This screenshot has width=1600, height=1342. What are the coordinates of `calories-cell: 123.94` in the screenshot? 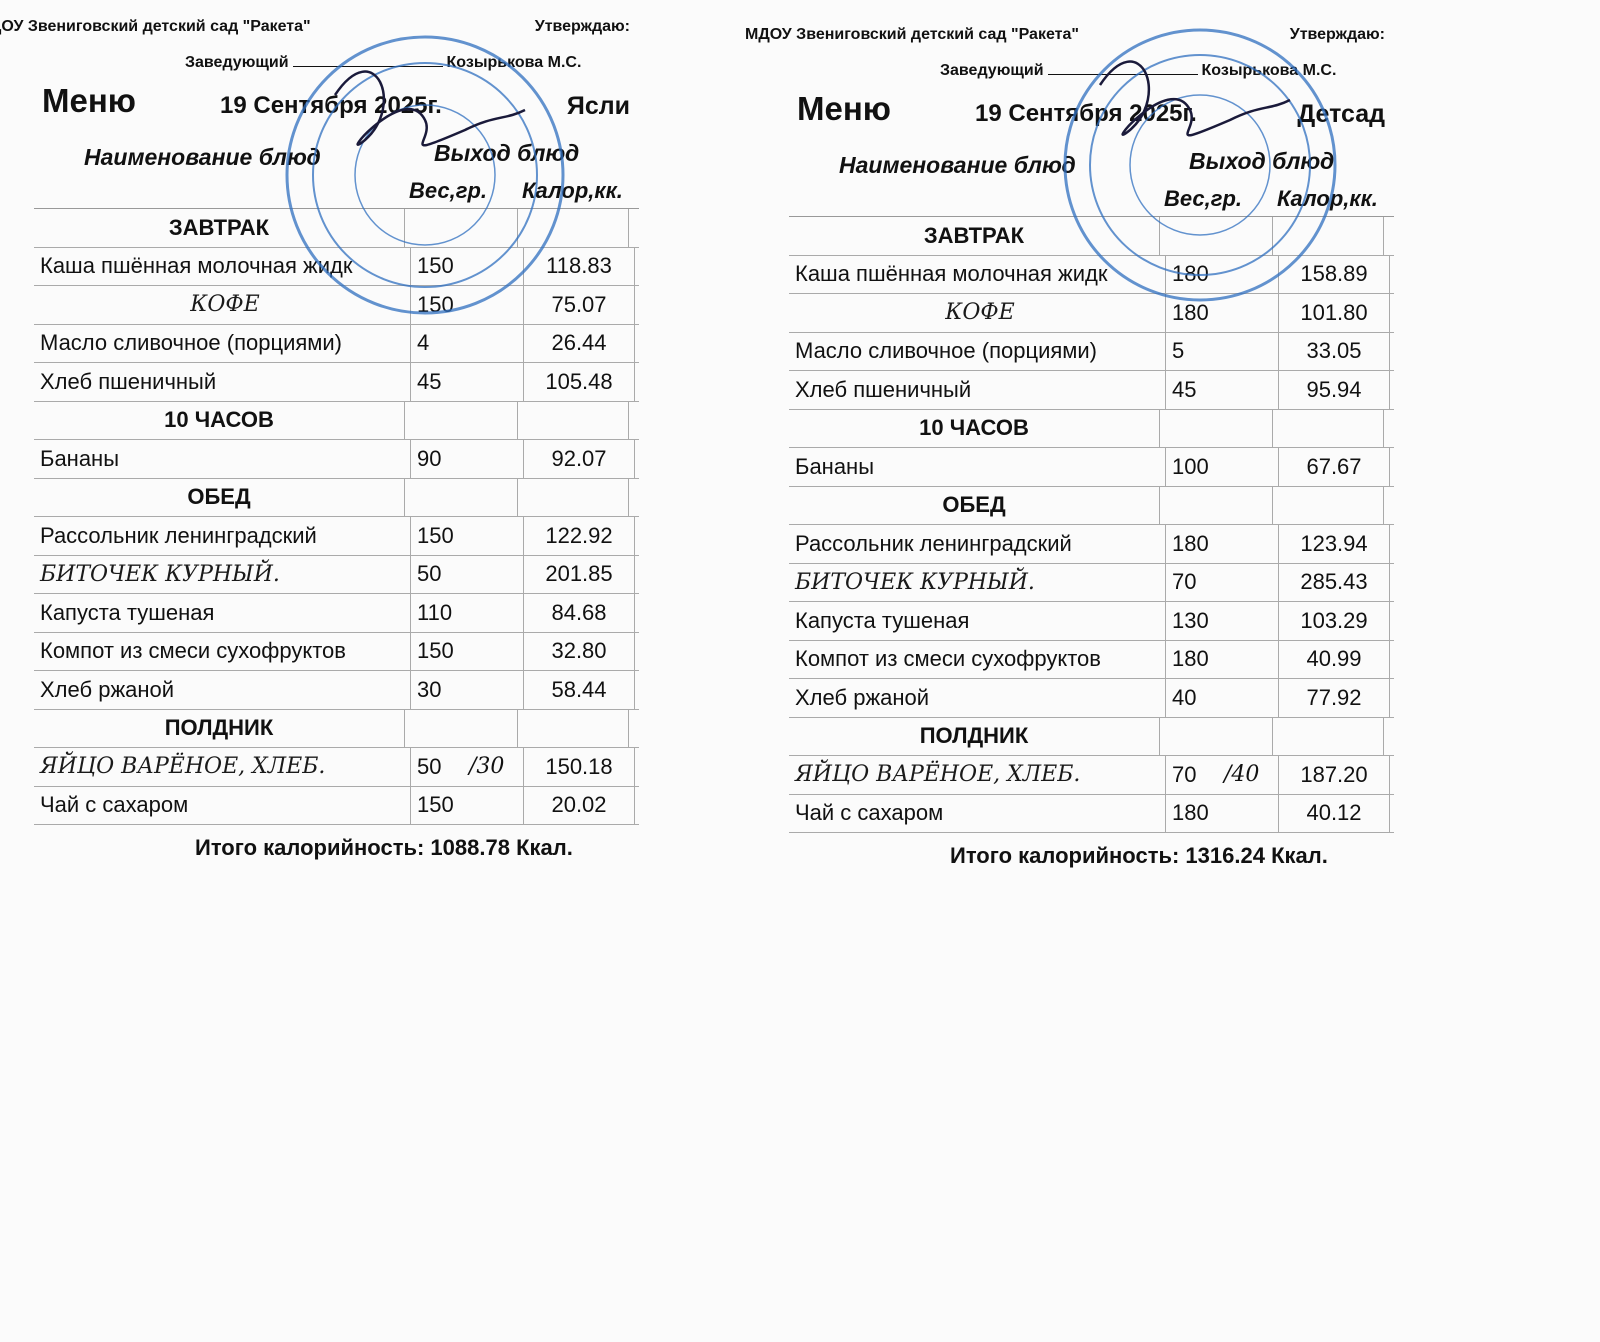 It's located at (1334, 544).